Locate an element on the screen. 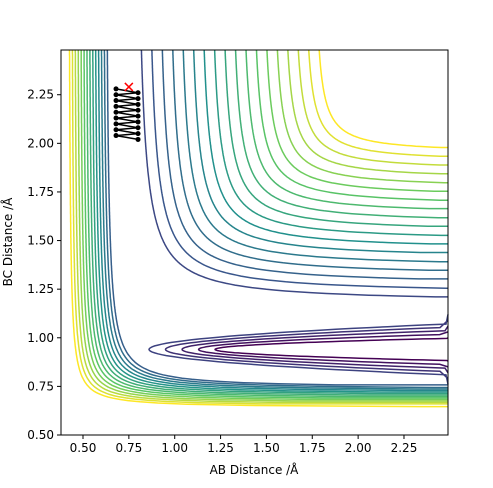 Image resolution: width=493 pixels, height=488 pixels. y-tick-label: 1.75 is located at coordinates (40, 192).